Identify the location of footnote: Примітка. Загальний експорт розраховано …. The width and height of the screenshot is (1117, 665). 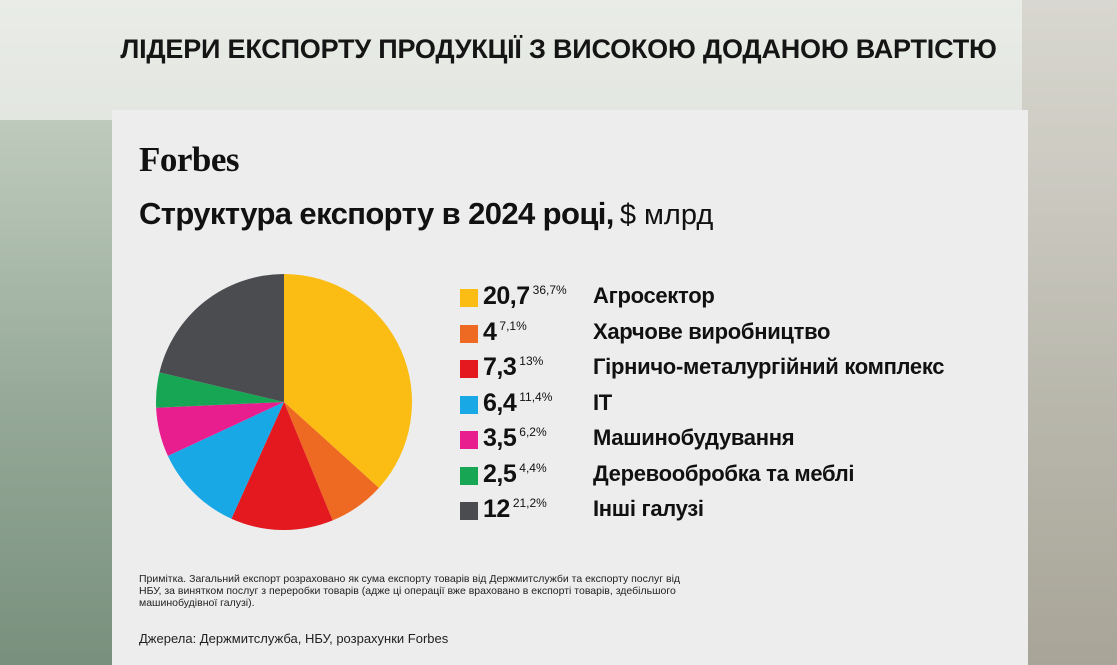
(410, 591).